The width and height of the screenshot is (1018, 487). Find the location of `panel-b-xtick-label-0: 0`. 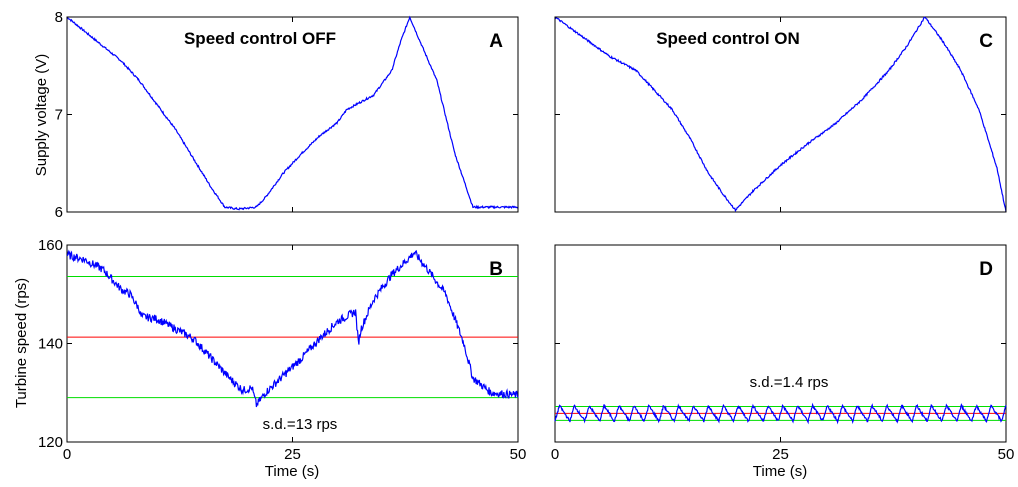

panel-b-xtick-label-0: 0 is located at coordinates (67, 454).